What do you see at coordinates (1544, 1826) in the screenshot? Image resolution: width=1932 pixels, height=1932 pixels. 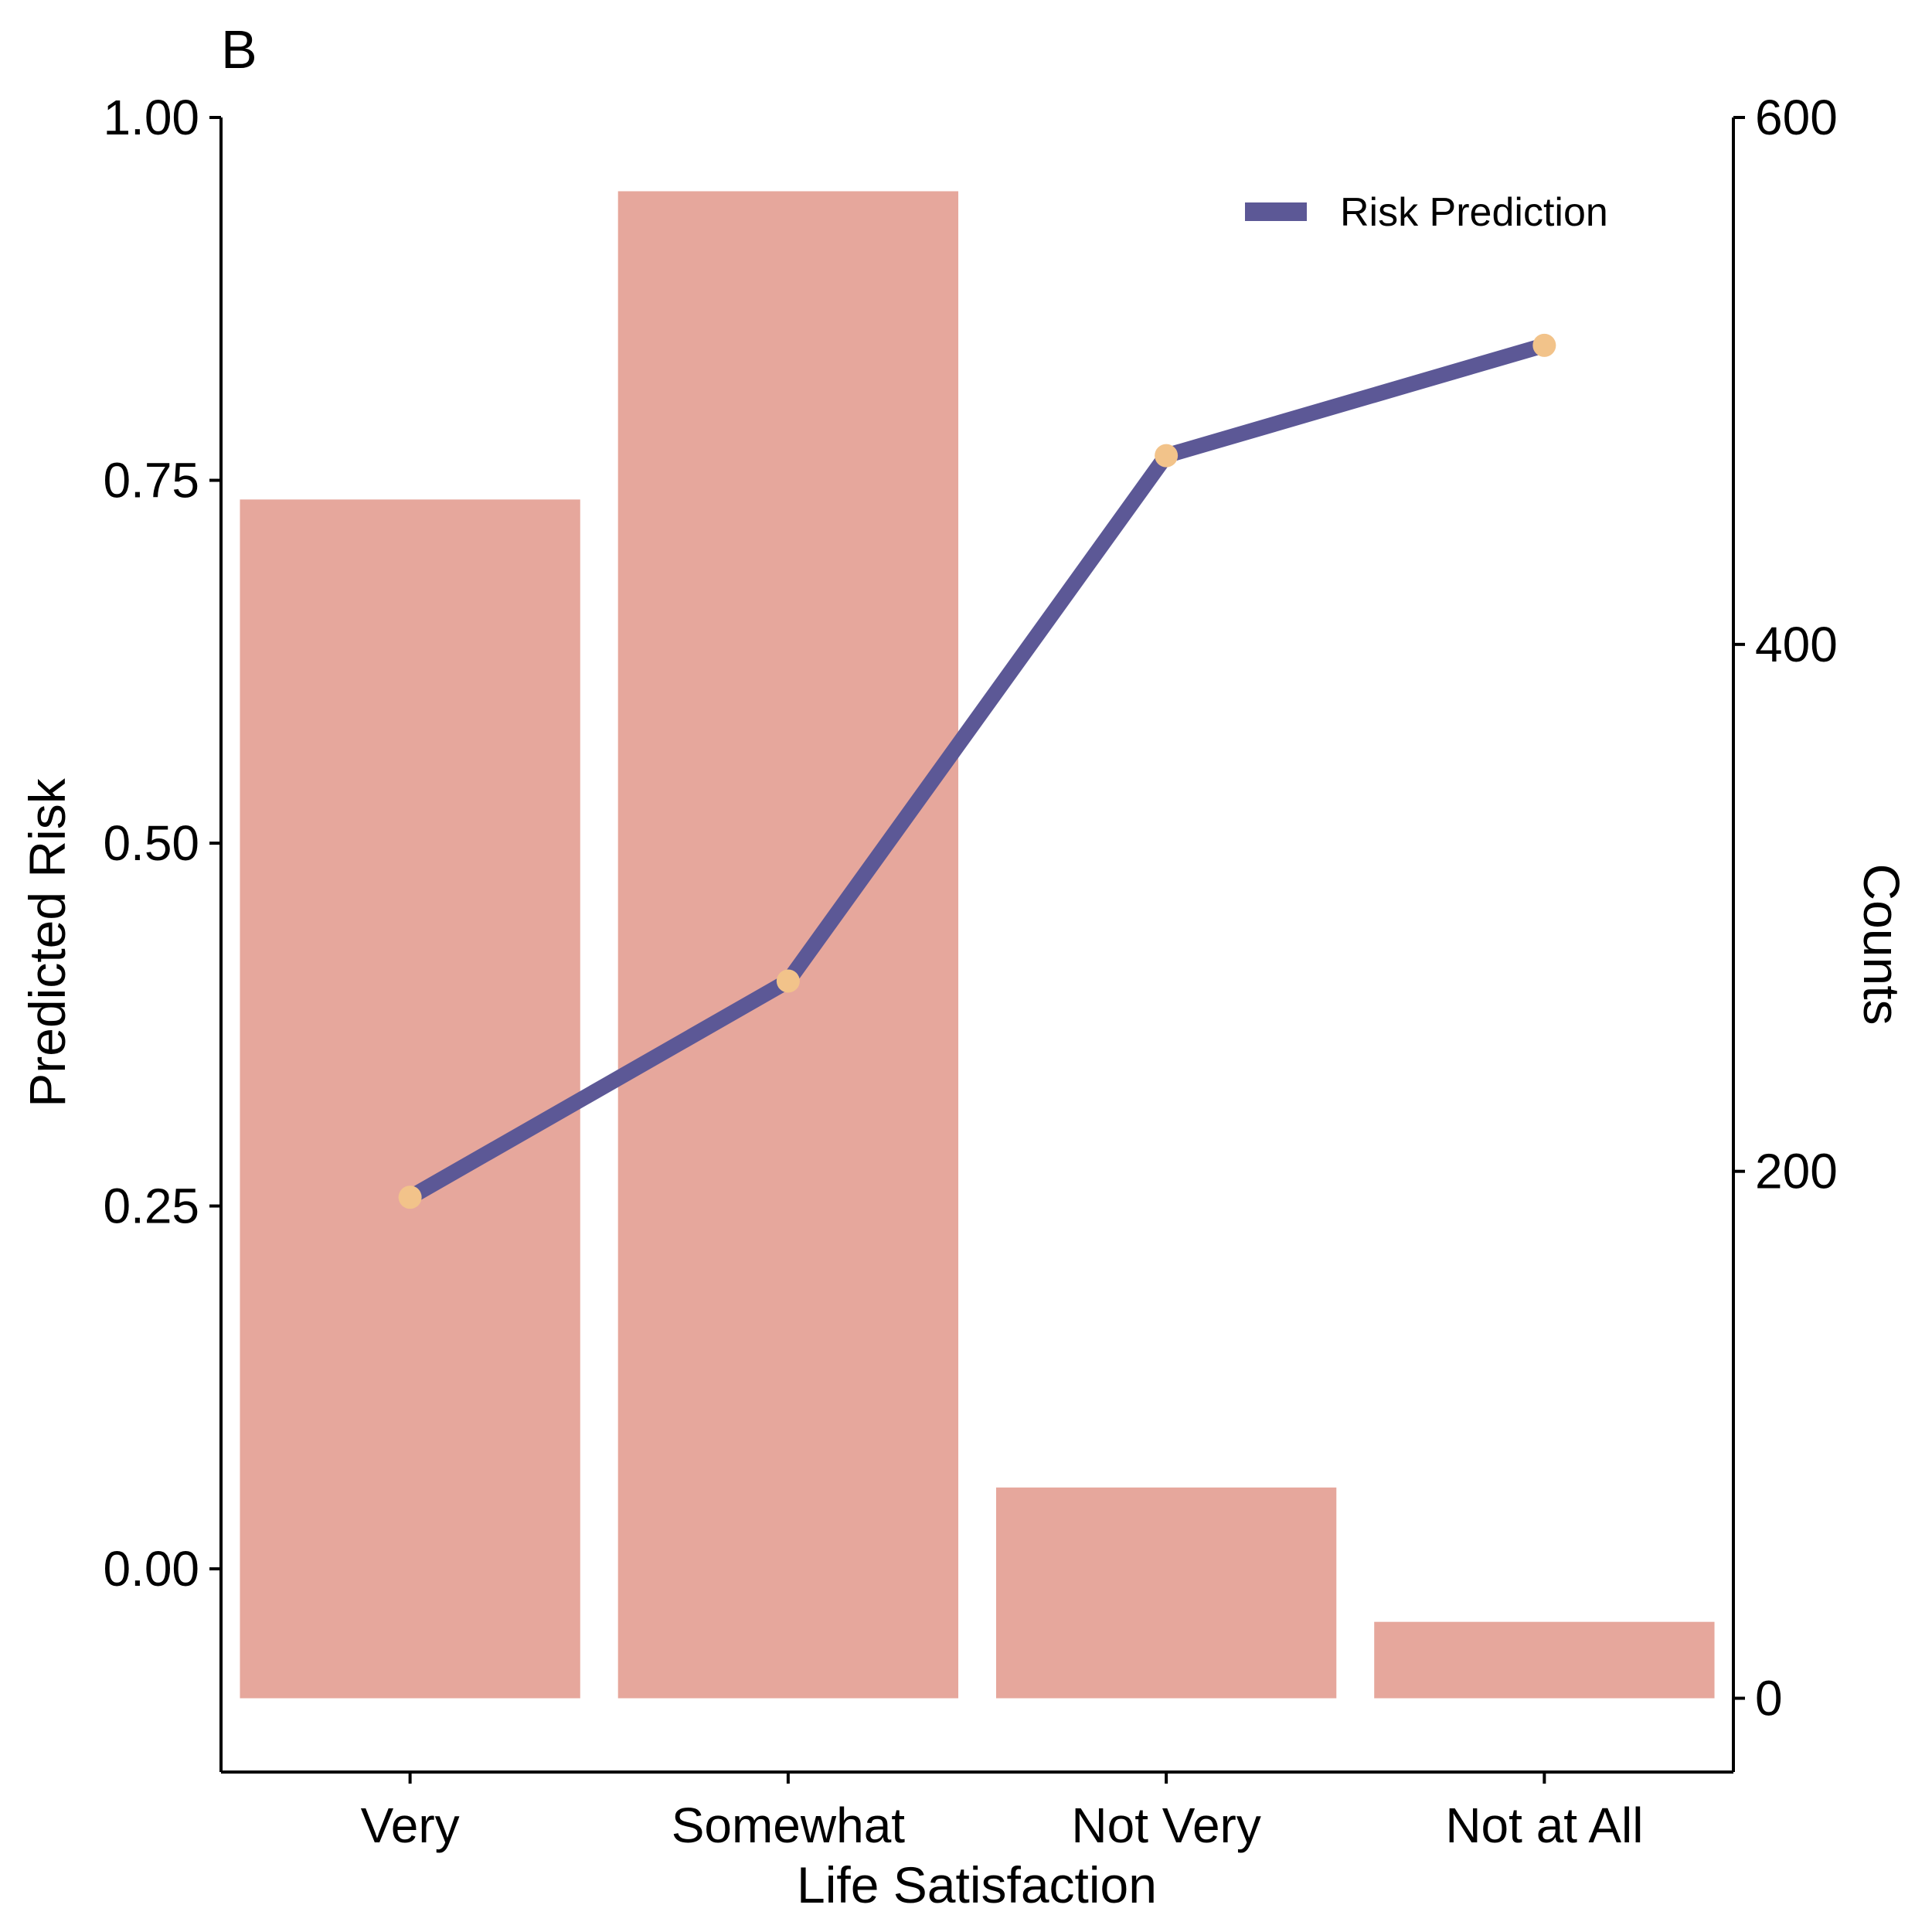 I see `x-tick-label: Not at All` at bounding box center [1544, 1826].